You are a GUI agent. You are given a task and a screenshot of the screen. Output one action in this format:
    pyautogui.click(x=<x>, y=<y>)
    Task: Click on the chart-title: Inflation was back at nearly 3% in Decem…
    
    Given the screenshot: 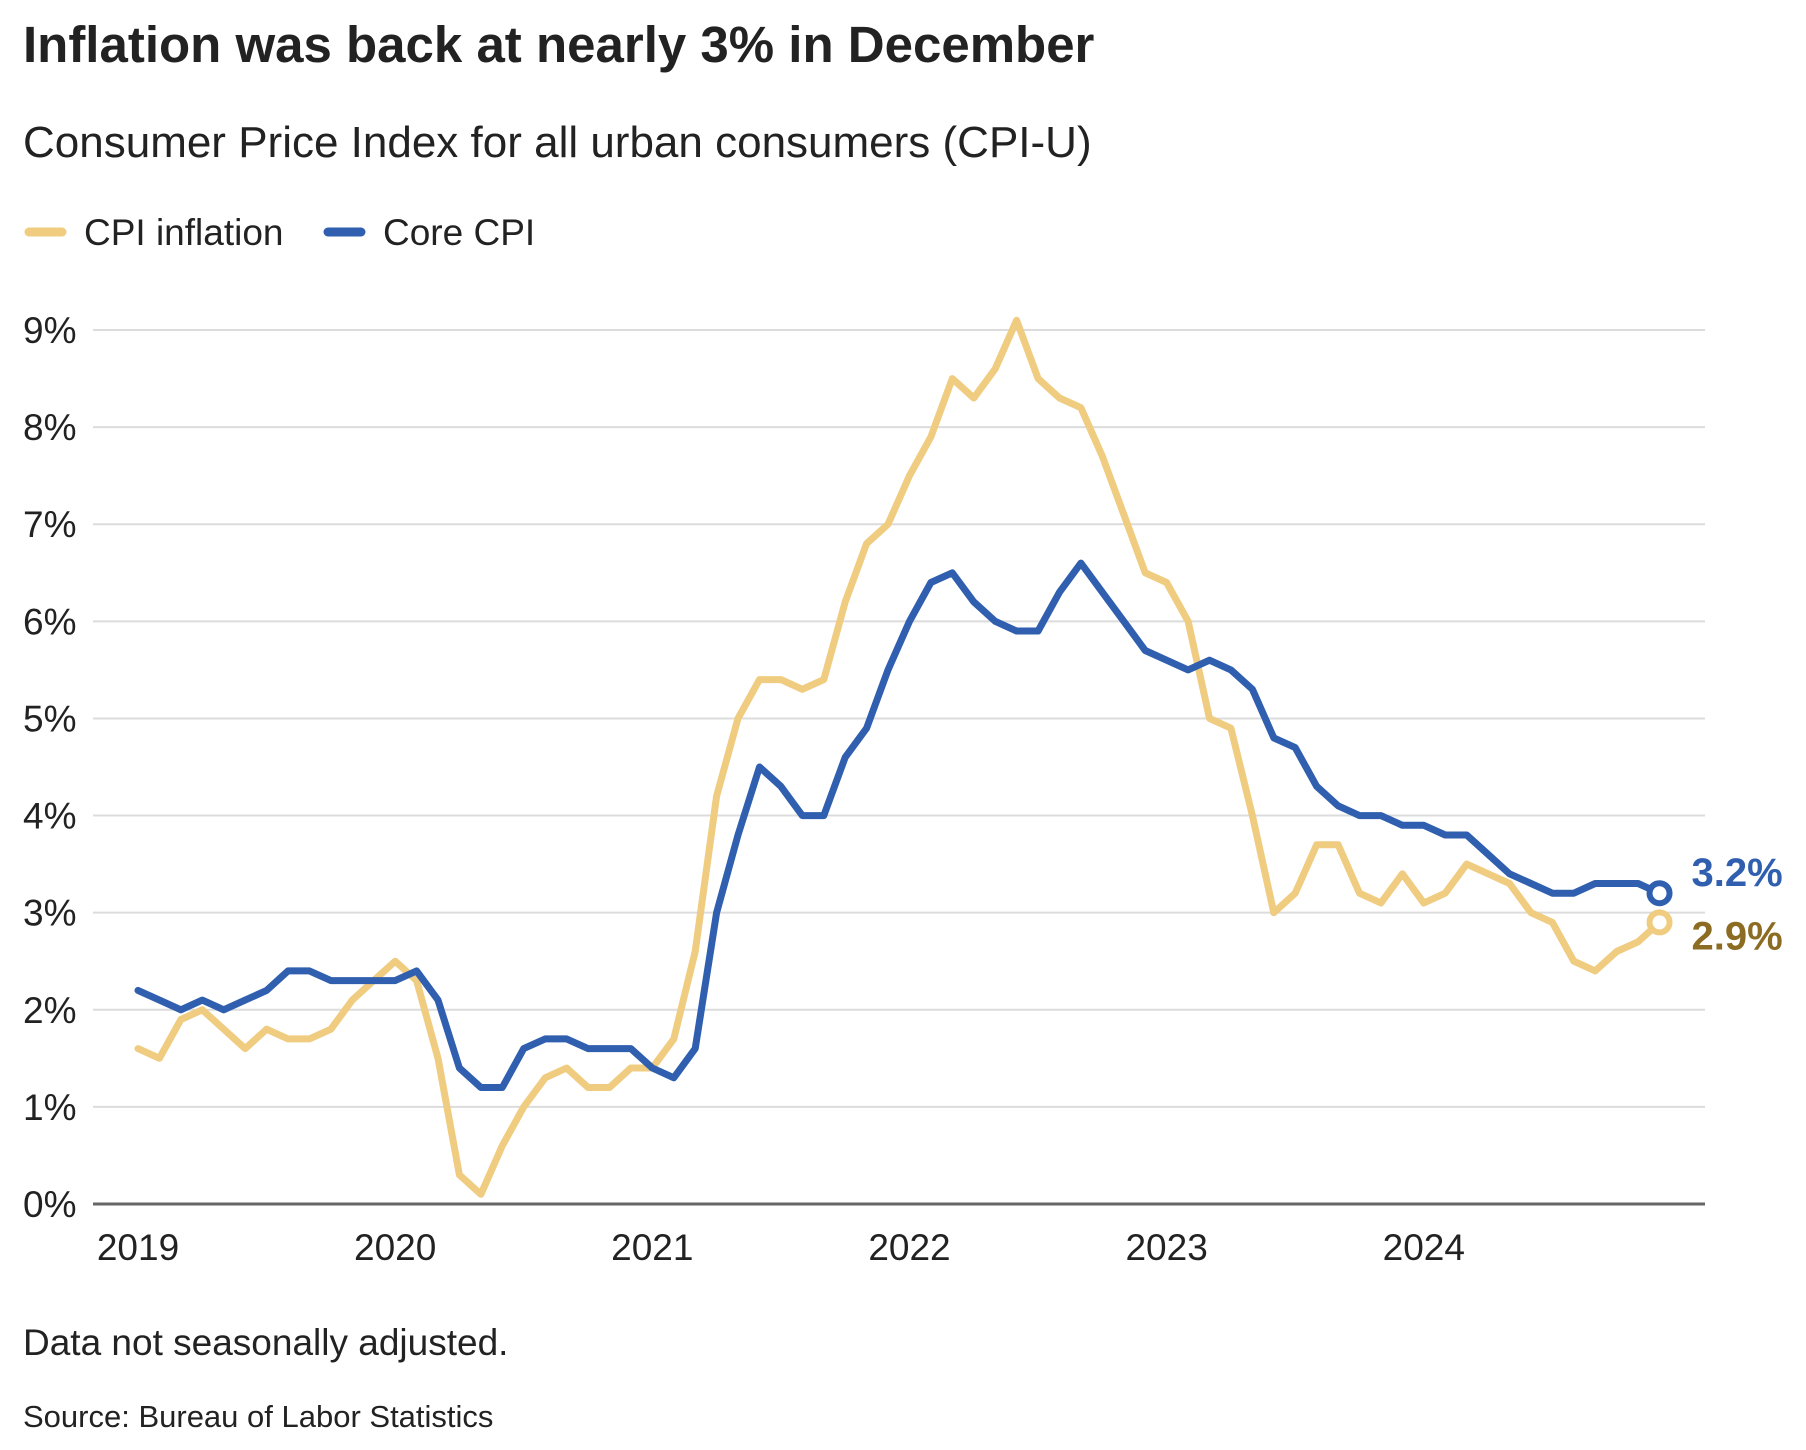 What is the action you would take?
    pyautogui.click(x=559, y=44)
    